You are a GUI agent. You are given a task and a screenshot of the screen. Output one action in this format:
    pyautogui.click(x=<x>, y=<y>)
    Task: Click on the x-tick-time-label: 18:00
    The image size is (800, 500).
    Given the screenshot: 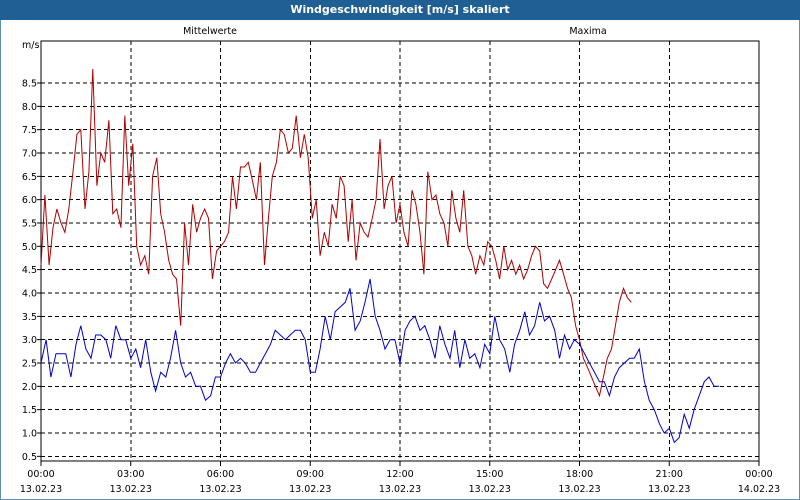 What is the action you would take?
    pyautogui.click(x=579, y=474)
    